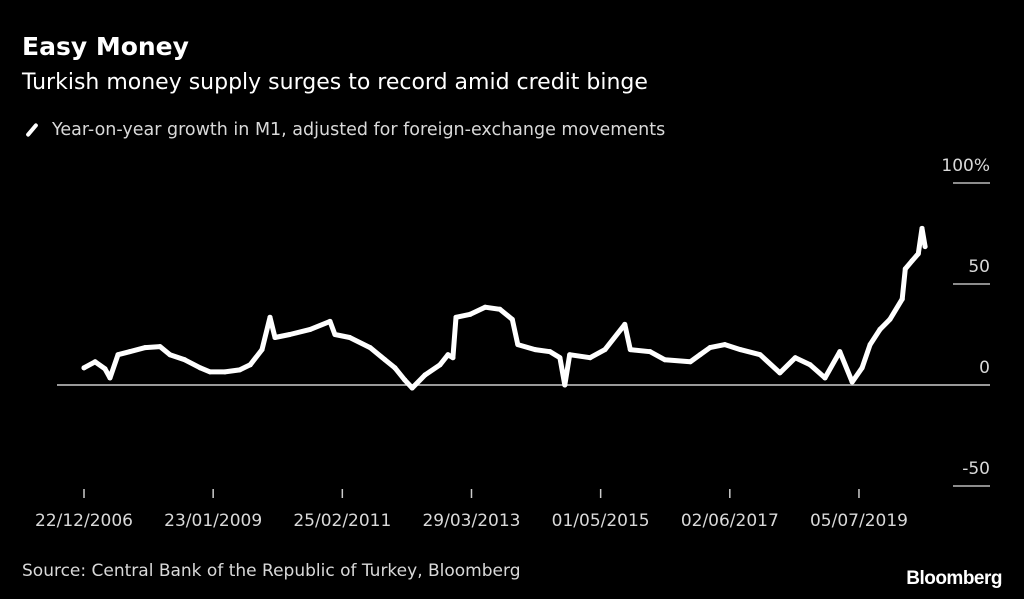  What do you see at coordinates (859, 521) in the screenshot?
I see `x-tick-label: 05/07/2019` at bounding box center [859, 521].